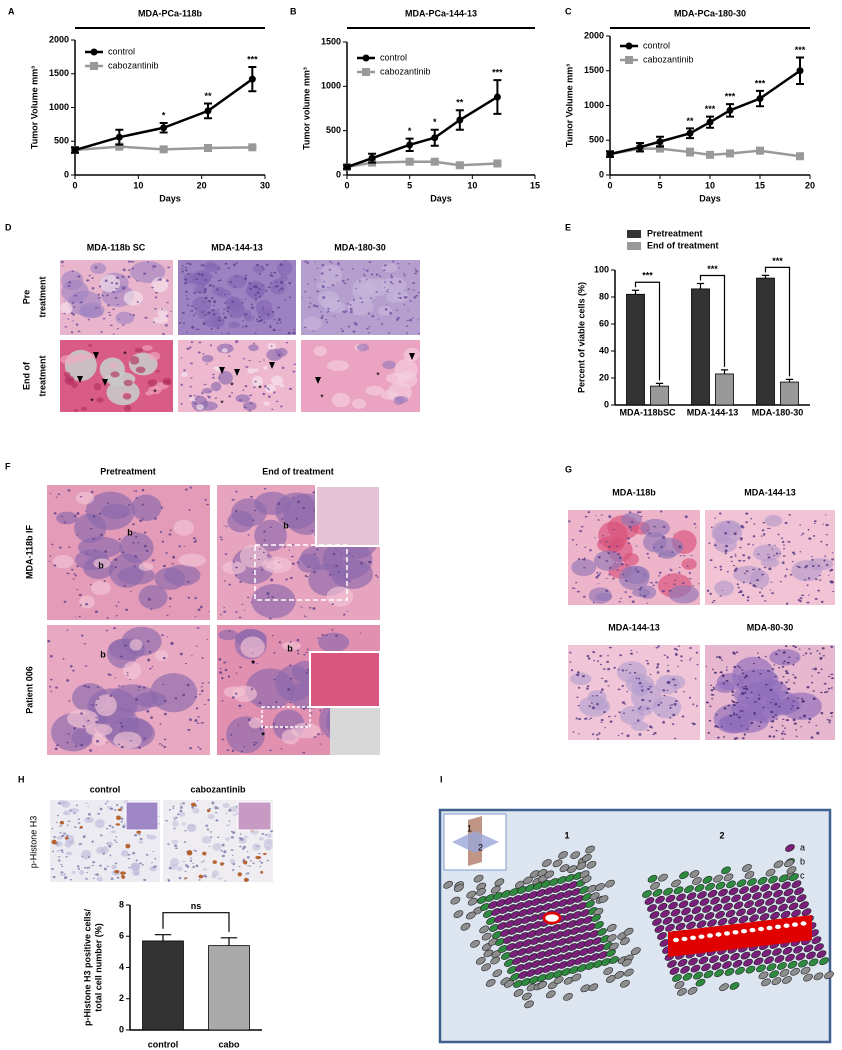 Image resolution: width=842 pixels, height=1050 pixels. I want to click on column-title: Pretreatment, so click(128, 471).